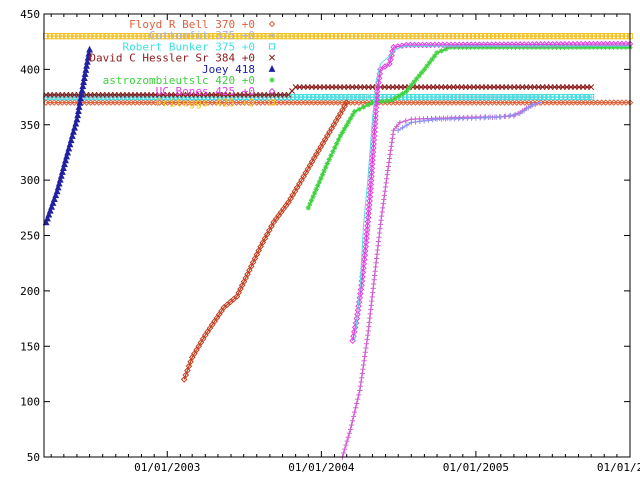  What do you see at coordinates (239, 69) in the screenshot?
I see `legend-entry: Joey 418` at bounding box center [239, 69].